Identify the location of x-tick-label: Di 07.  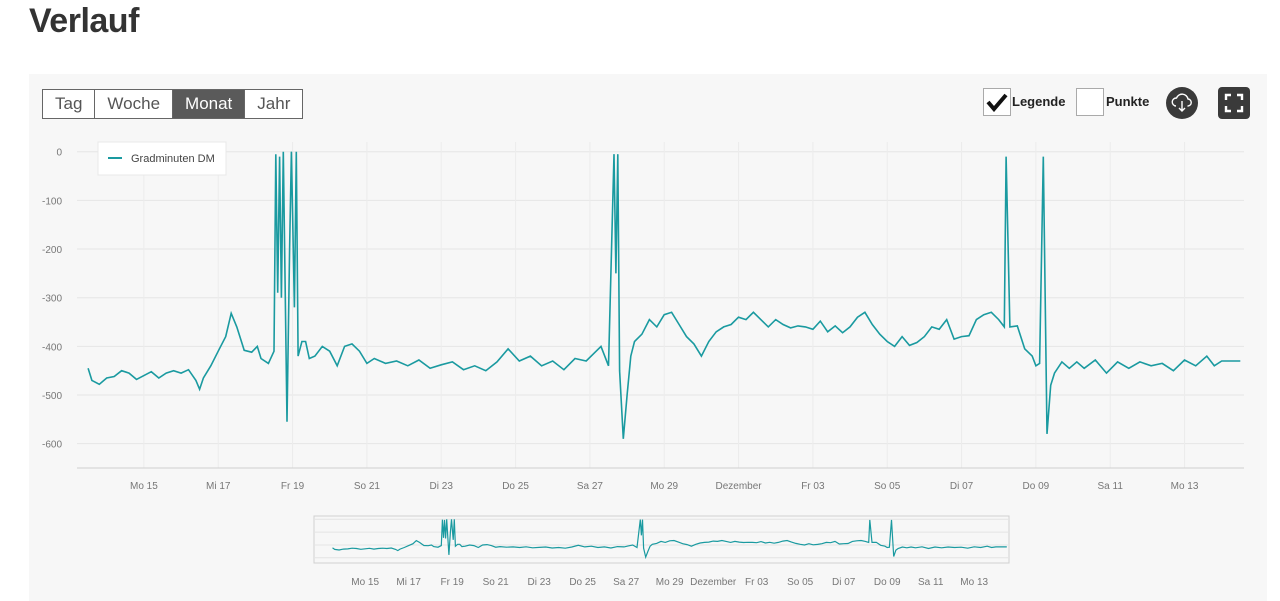
(962, 486).